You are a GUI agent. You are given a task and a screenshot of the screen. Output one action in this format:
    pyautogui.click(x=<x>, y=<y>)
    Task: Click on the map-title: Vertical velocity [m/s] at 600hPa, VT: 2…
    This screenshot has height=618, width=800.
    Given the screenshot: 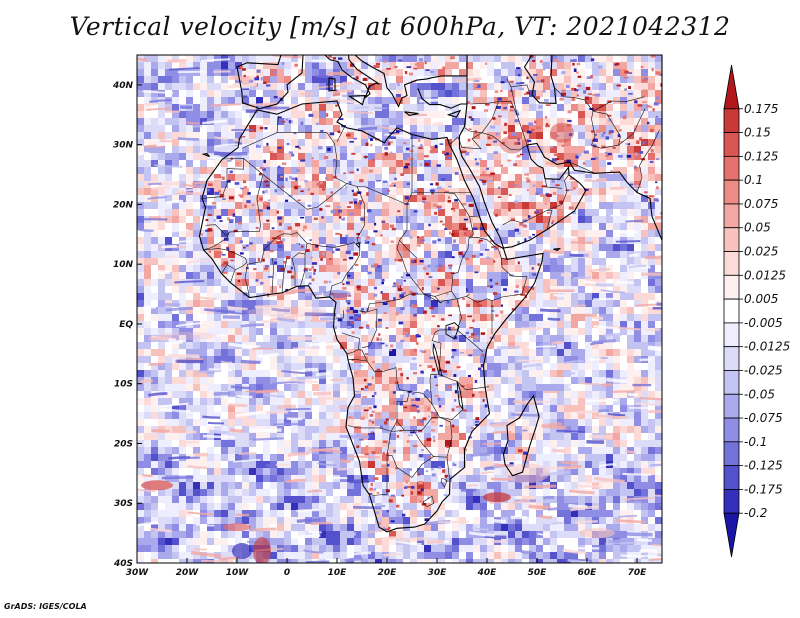 What is the action you would take?
    pyautogui.click(x=400, y=26)
    